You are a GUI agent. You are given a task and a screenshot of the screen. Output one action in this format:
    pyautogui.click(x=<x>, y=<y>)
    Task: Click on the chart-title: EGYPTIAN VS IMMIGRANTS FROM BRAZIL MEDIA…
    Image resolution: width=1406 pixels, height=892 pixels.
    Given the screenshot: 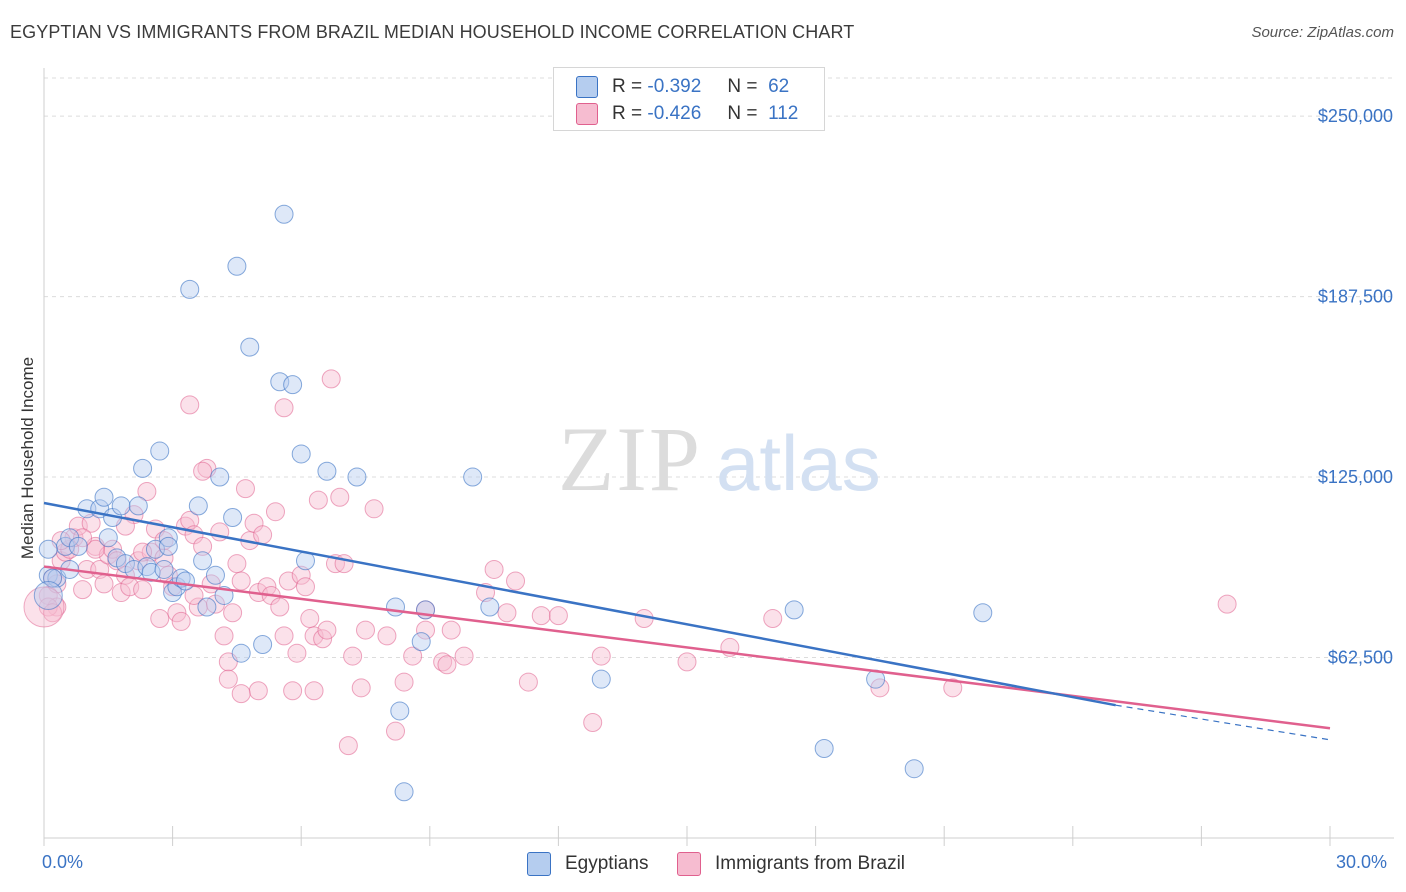 What is the action you would take?
    pyautogui.click(x=432, y=32)
    